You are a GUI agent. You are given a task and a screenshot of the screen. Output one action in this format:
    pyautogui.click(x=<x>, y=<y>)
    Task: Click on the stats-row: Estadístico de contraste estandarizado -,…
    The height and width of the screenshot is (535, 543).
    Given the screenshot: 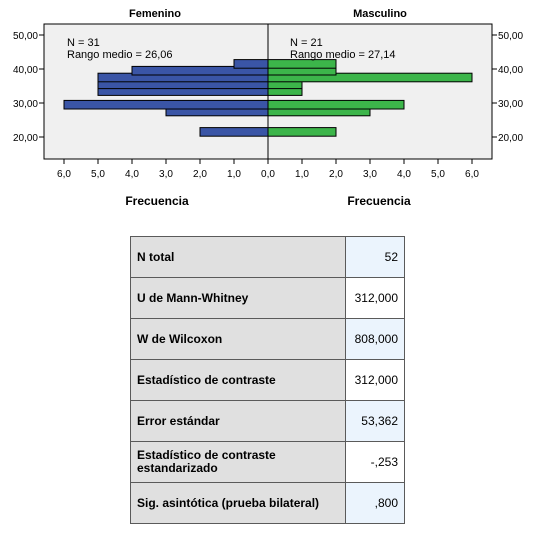 What is the action you would take?
    pyautogui.click(x=267, y=462)
    